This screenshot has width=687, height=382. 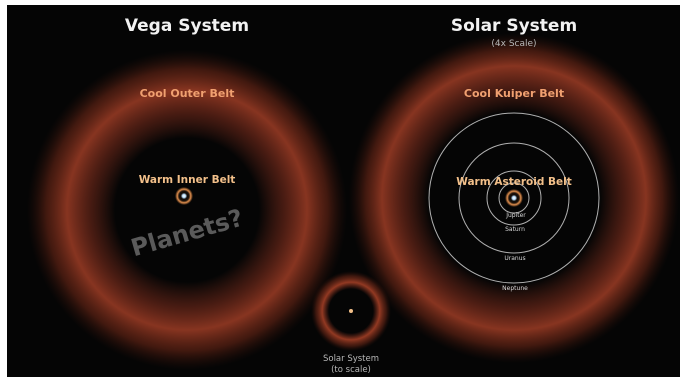 What do you see at coordinates (351, 323) in the screenshot?
I see `solar-system-to-scale: Solar System (to scale)` at bounding box center [351, 323].